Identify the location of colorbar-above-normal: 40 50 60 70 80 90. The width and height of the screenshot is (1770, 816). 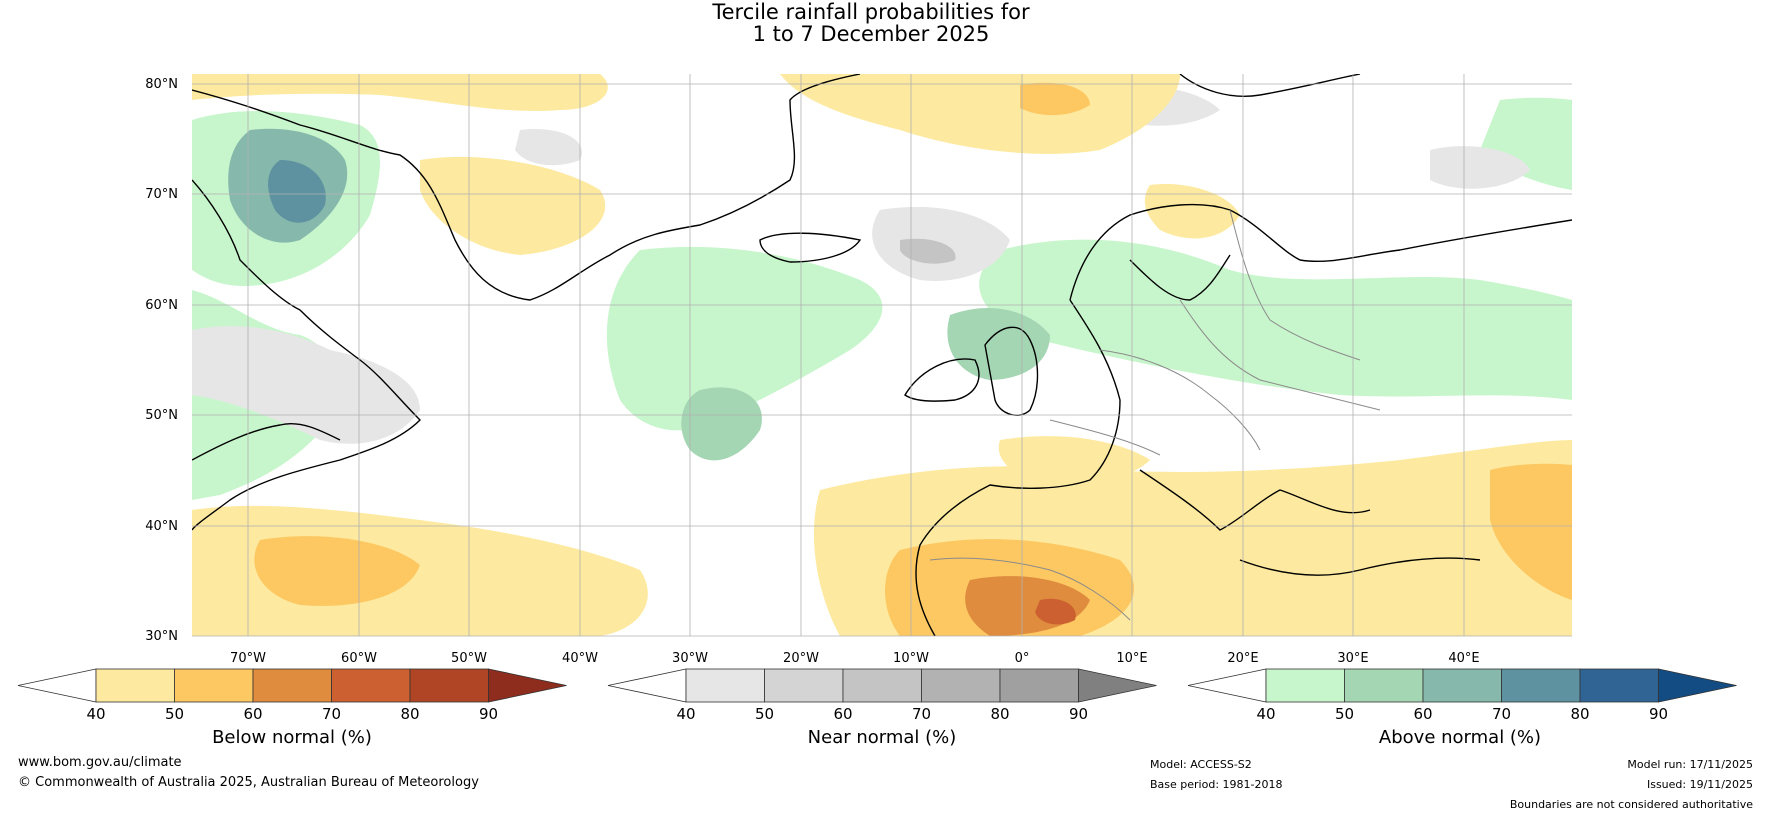
(1462, 695).